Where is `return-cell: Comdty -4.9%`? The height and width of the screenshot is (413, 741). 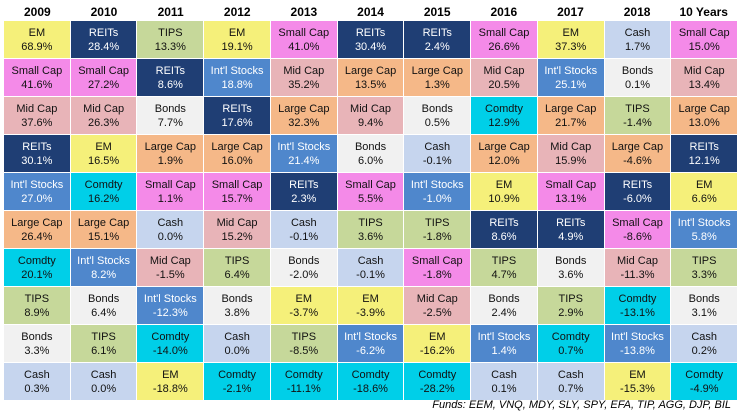 return-cell: Comdty -4.9% is located at coordinates (704, 381).